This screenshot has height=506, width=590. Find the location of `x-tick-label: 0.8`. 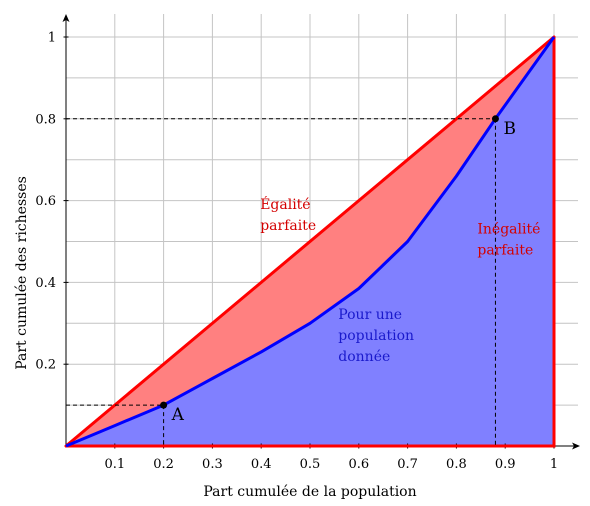

x-tick-label: 0.8 is located at coordinates (456, 464).